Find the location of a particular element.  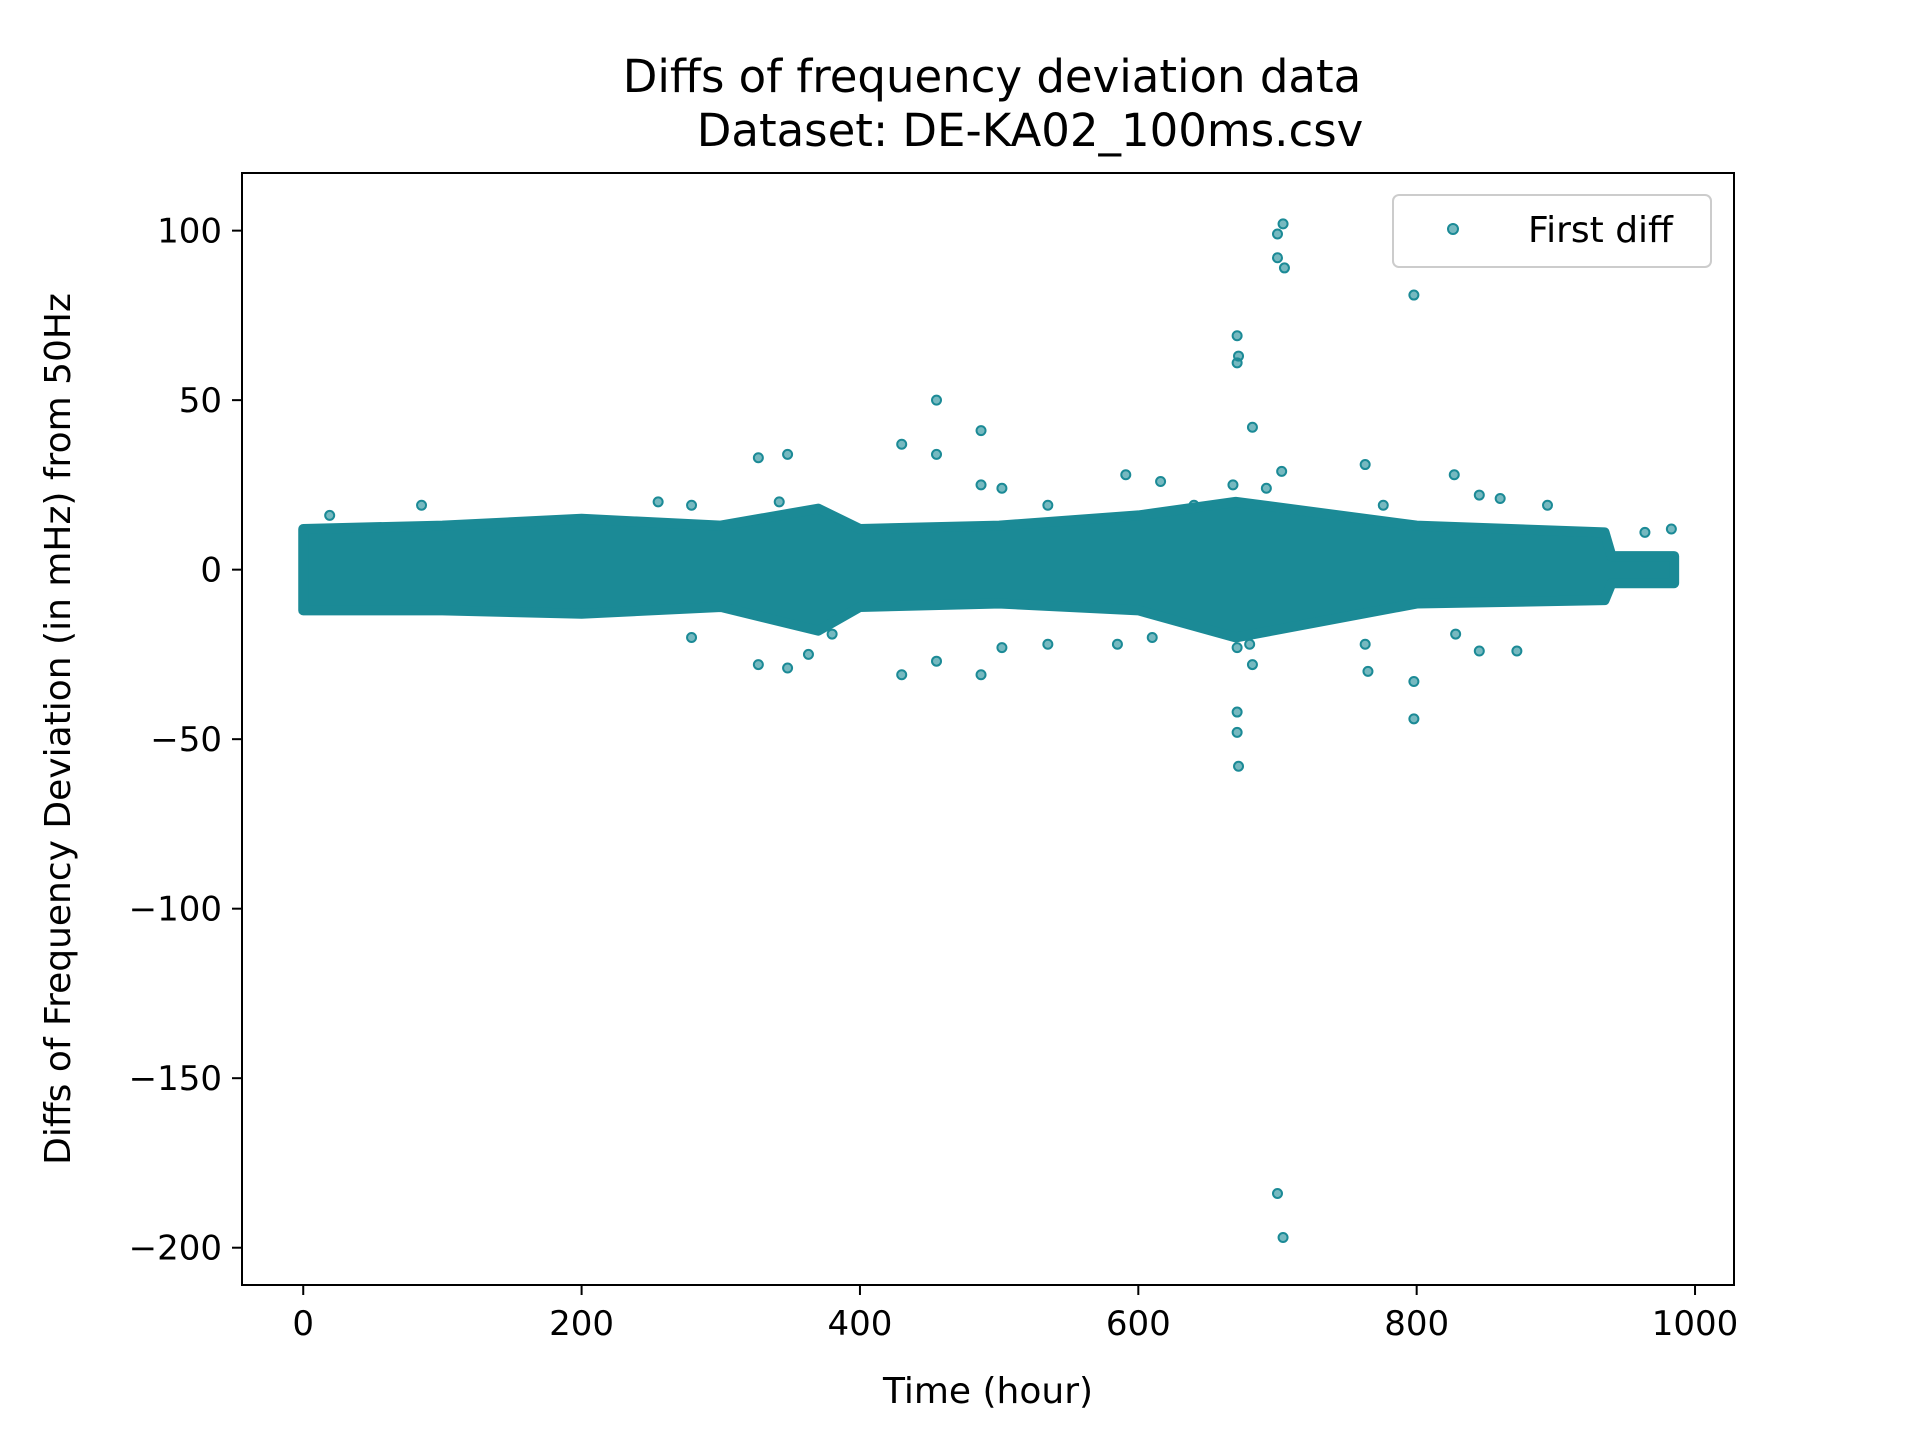

y-axis-ticks: 100 50 0 −50 −100 −150 −200 is located at coordinates (185, 740).